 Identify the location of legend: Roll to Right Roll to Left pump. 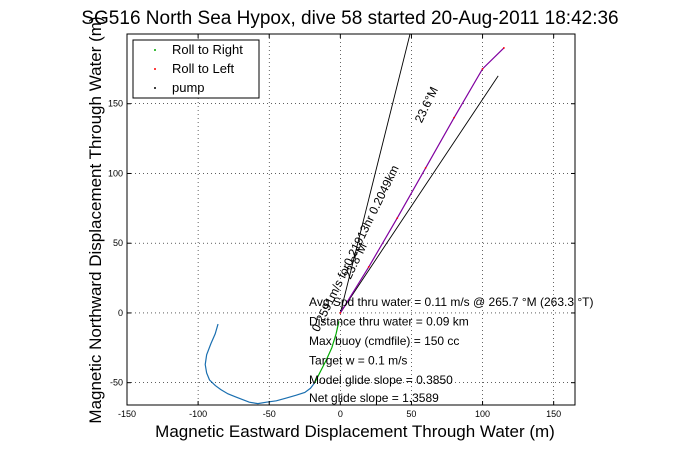
(196, 69).